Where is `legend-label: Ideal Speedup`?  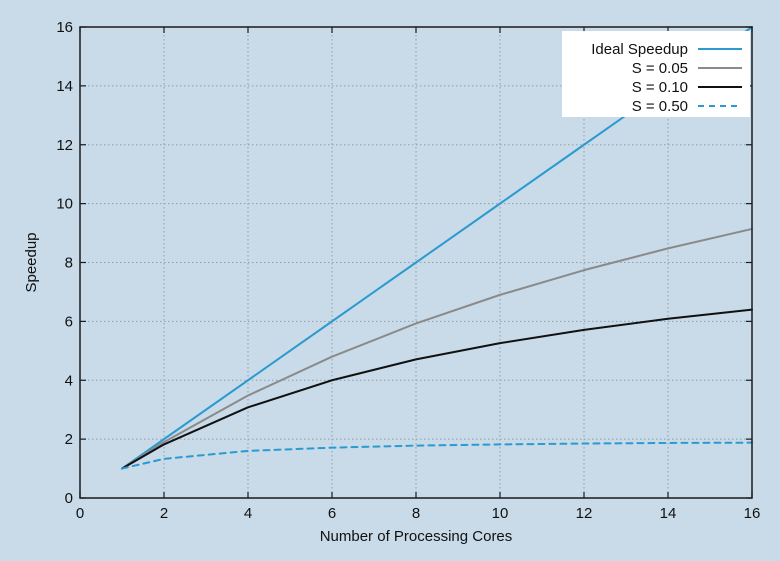 legend-label: Ideal Speedup is located at coordinates (639, 49).